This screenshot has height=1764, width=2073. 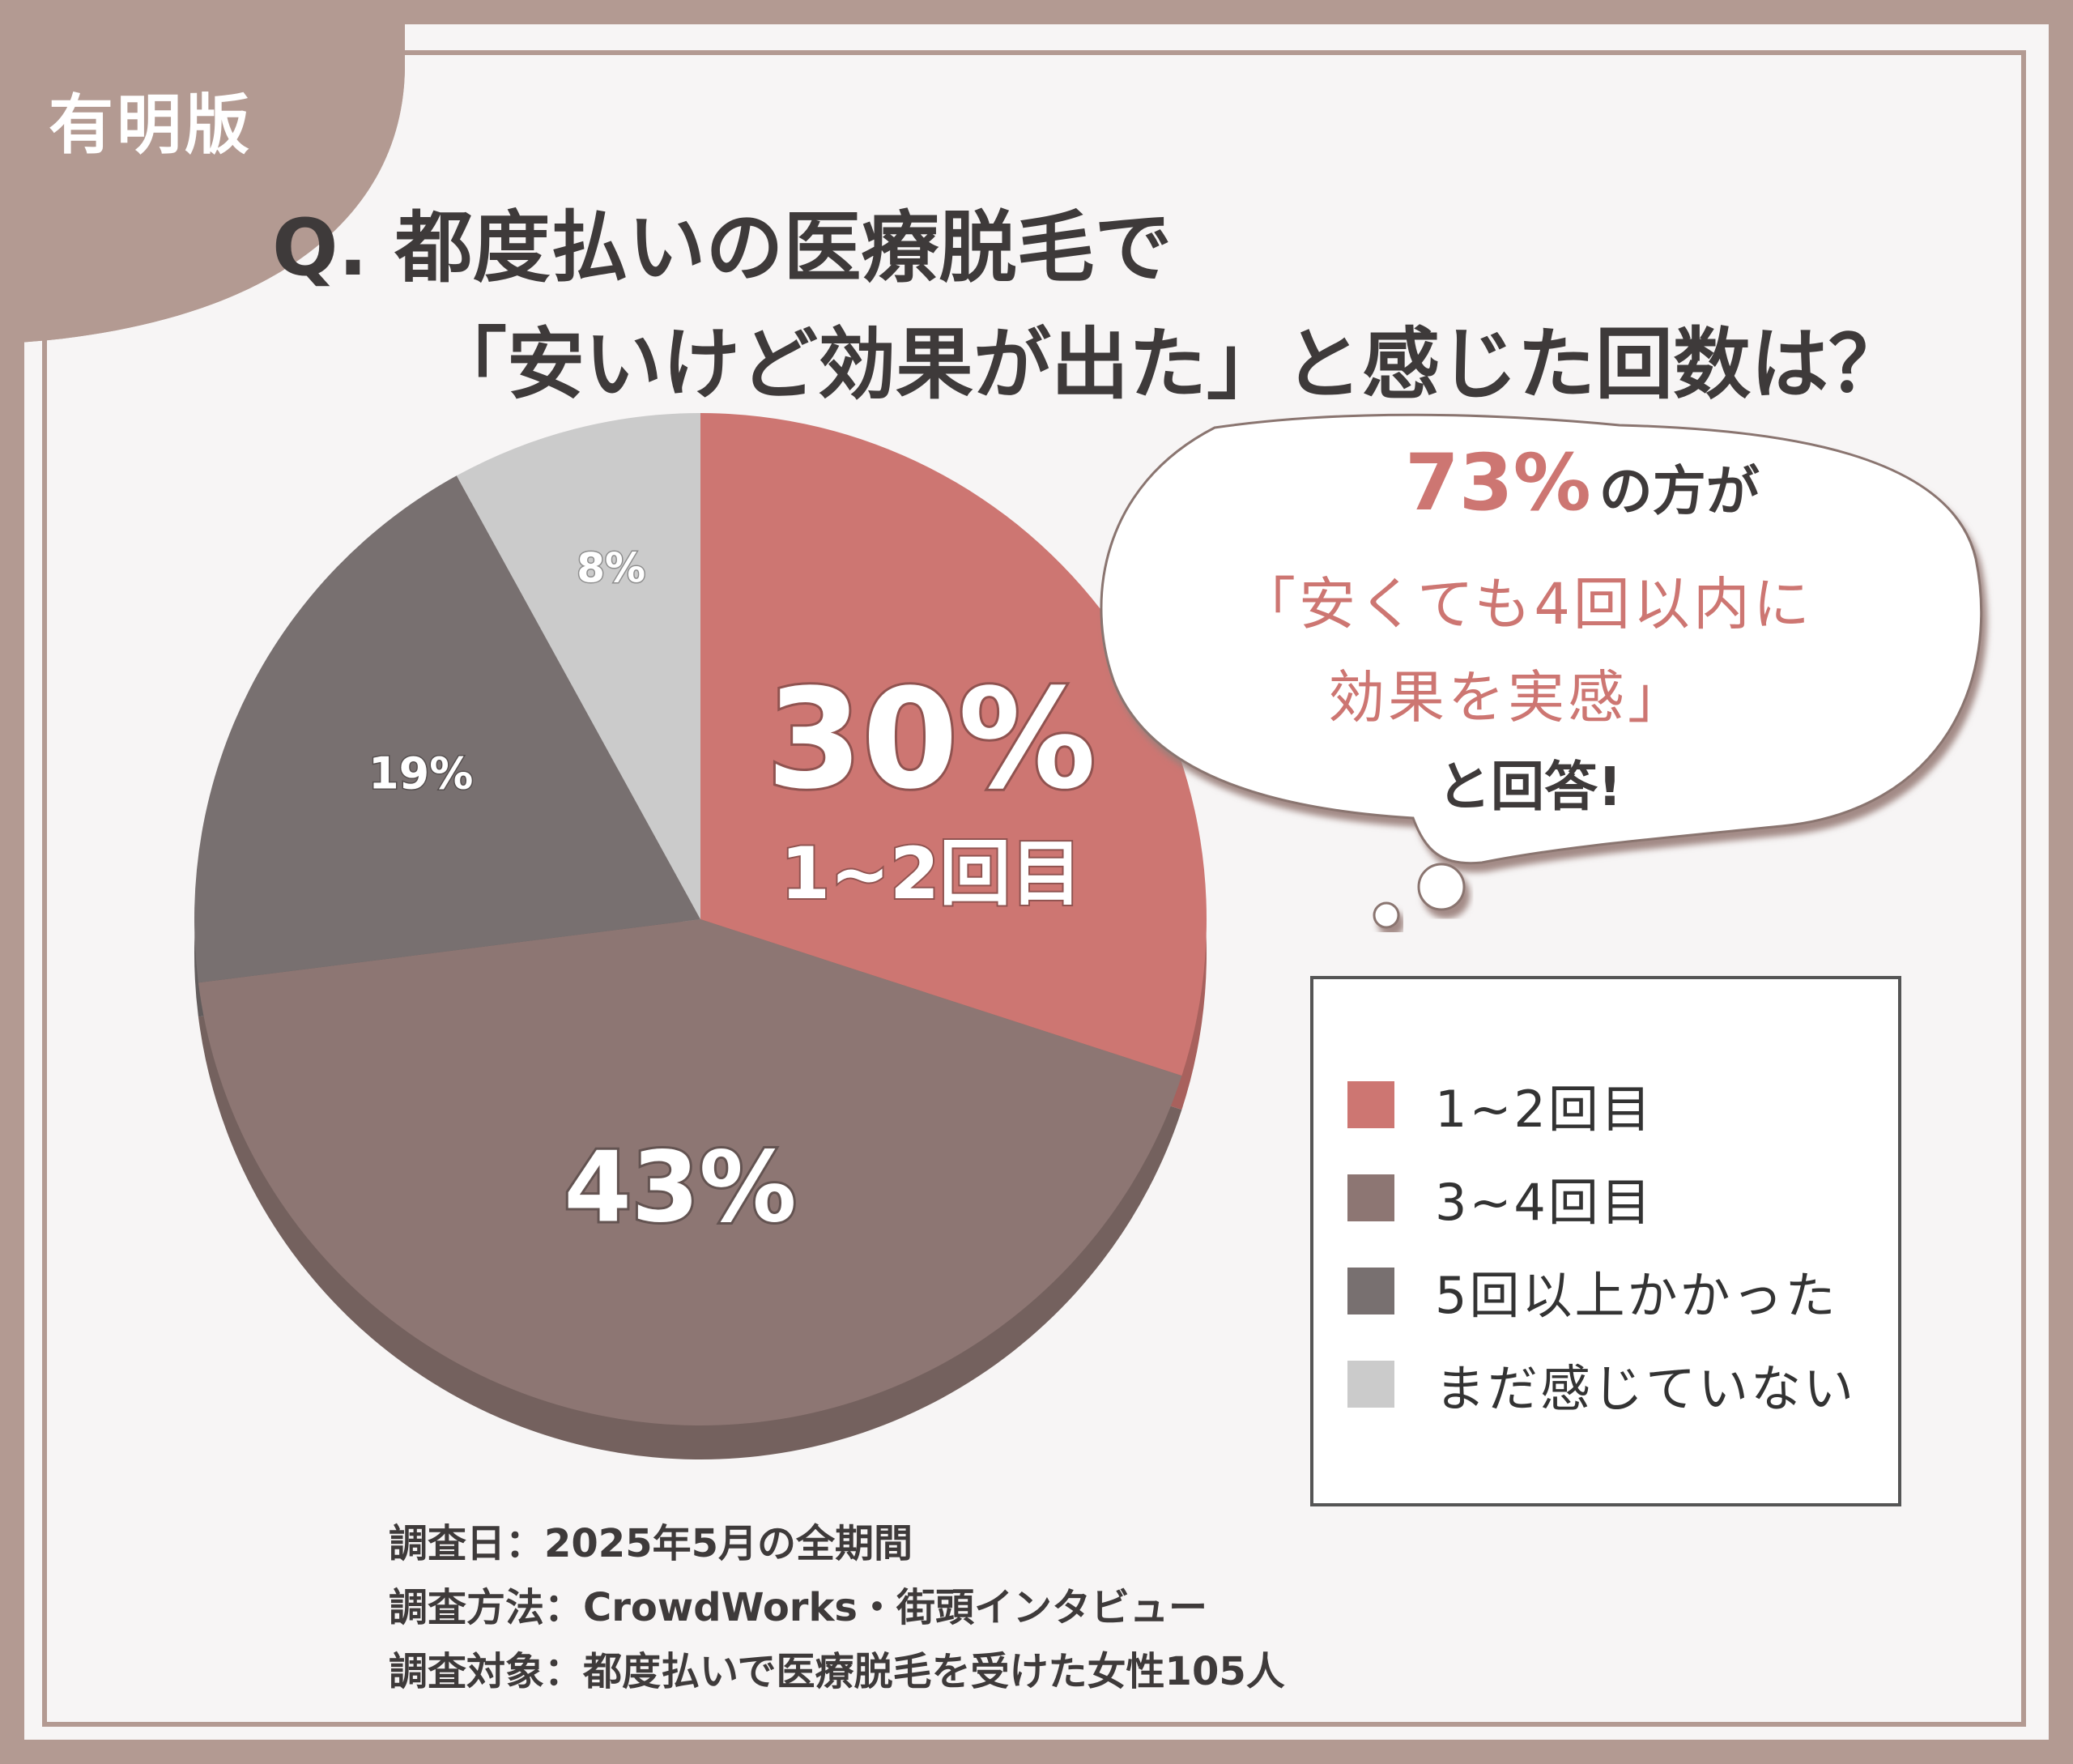 I want to click on legend-item-not-yet: まだ感じていない, so click(x=1601, y=1388).